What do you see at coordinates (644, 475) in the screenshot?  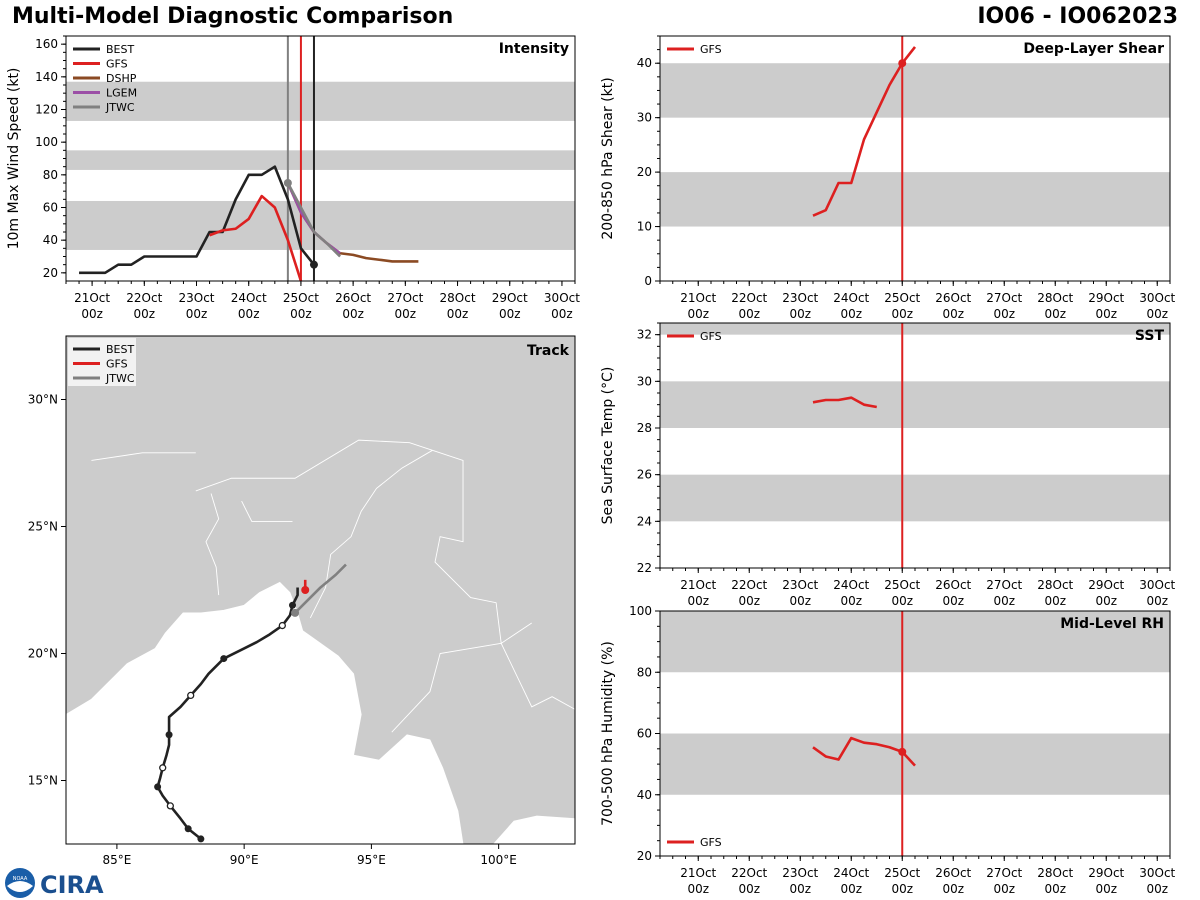 I see `y-tick-label: 26` at bounding box center [644, 475].